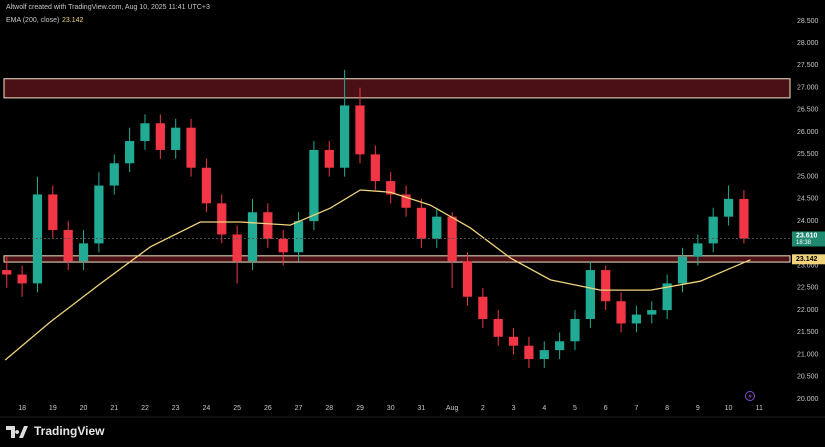 The image size is (825, 447). What do you see at coordinates (667, 408) in the screenshot?
I see `x-tick-label: 8` at bounding box center [667, 408].